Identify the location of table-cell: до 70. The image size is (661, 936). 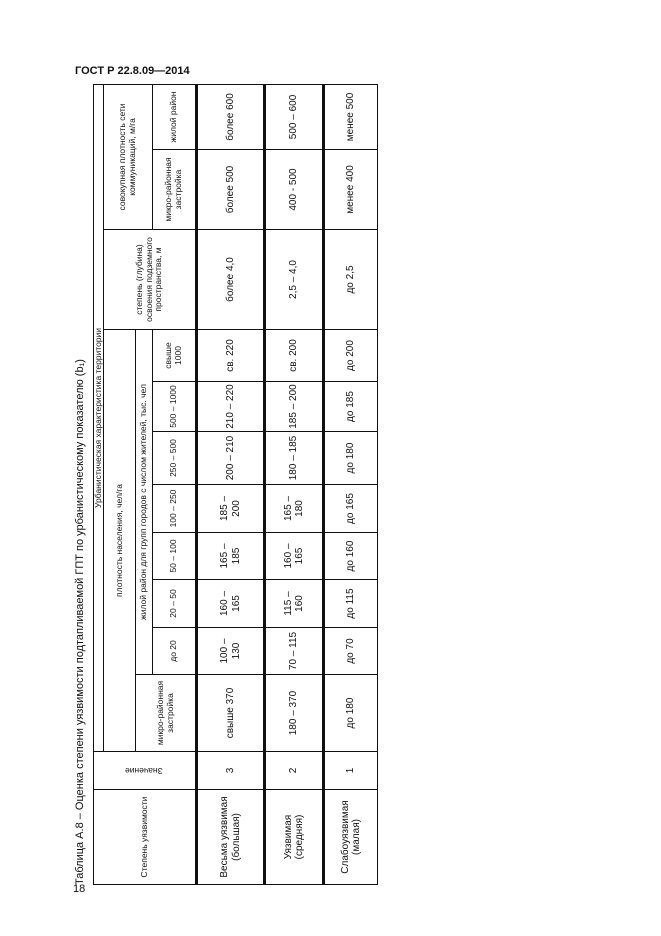
(350, 651).